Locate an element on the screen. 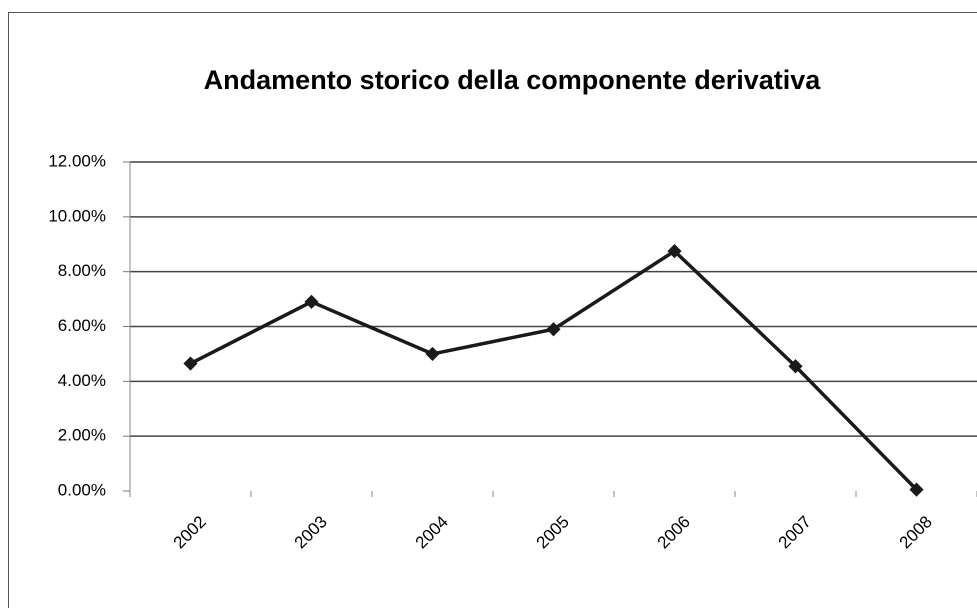 This screenshot has height=608, width=977. y-tick-label: 6.00% is located at coordinates (82, 325).